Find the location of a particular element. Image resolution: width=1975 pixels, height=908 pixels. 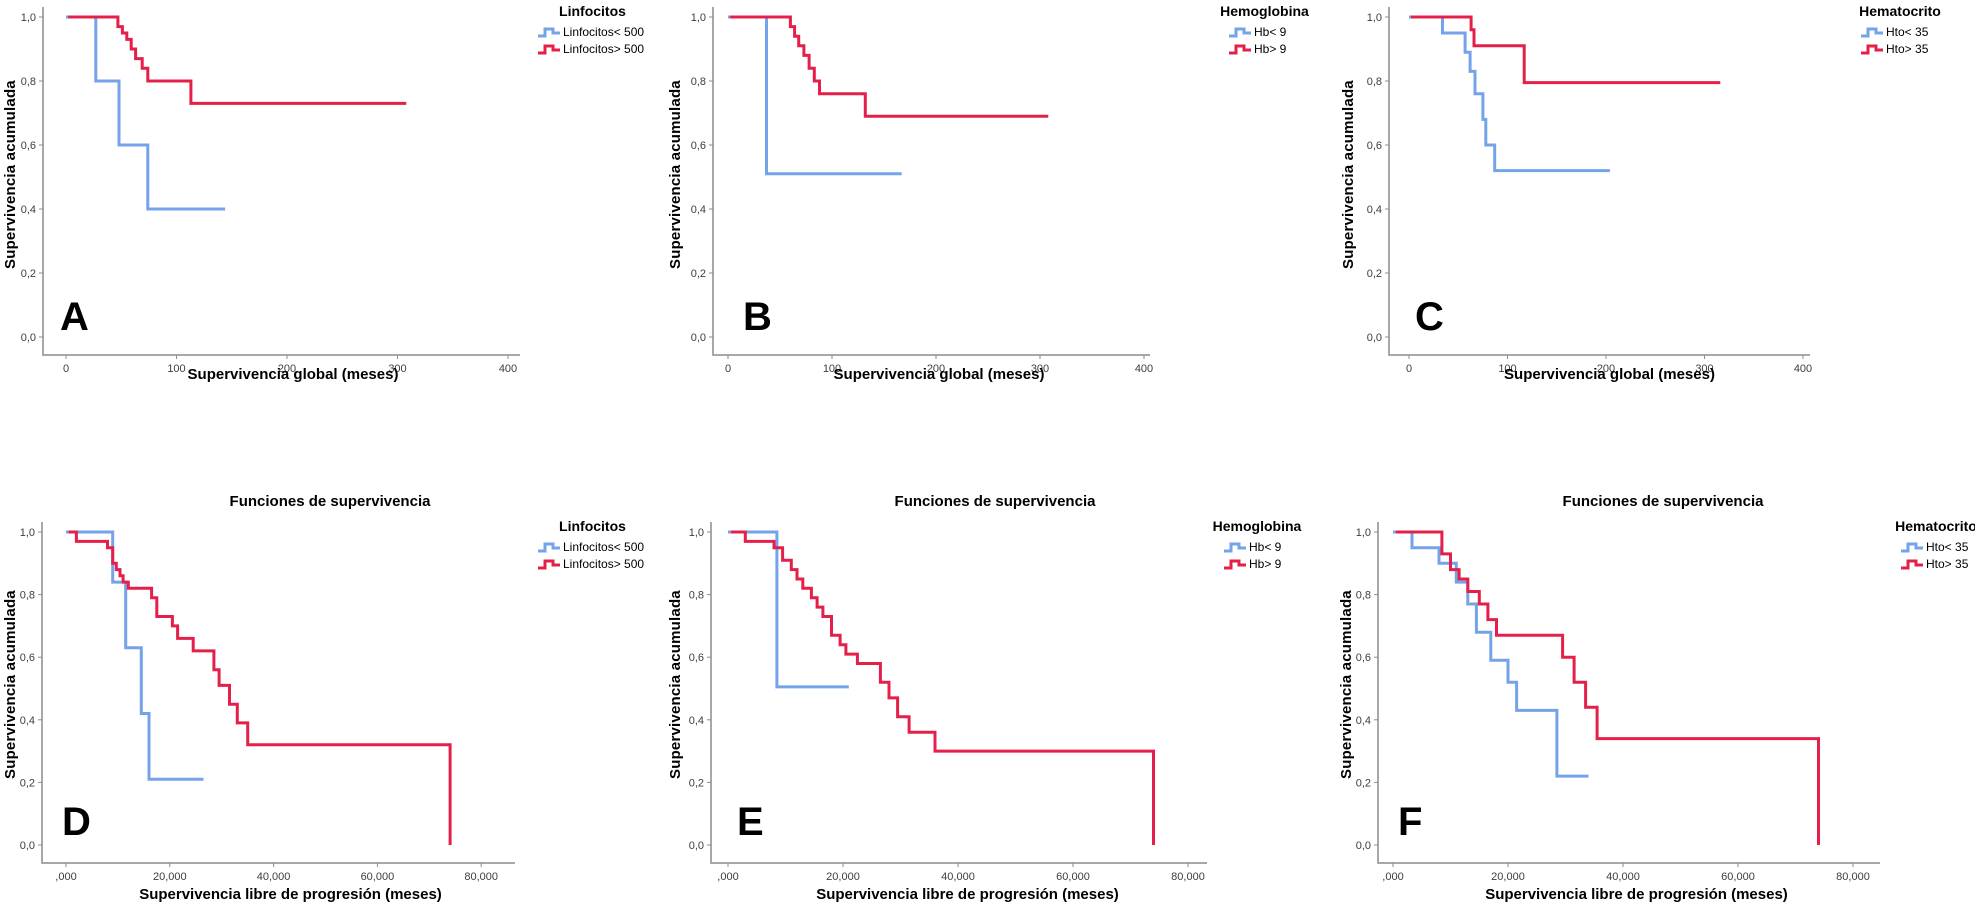

legend-item: Hto> 35 is located at coordinates (1894, 49).